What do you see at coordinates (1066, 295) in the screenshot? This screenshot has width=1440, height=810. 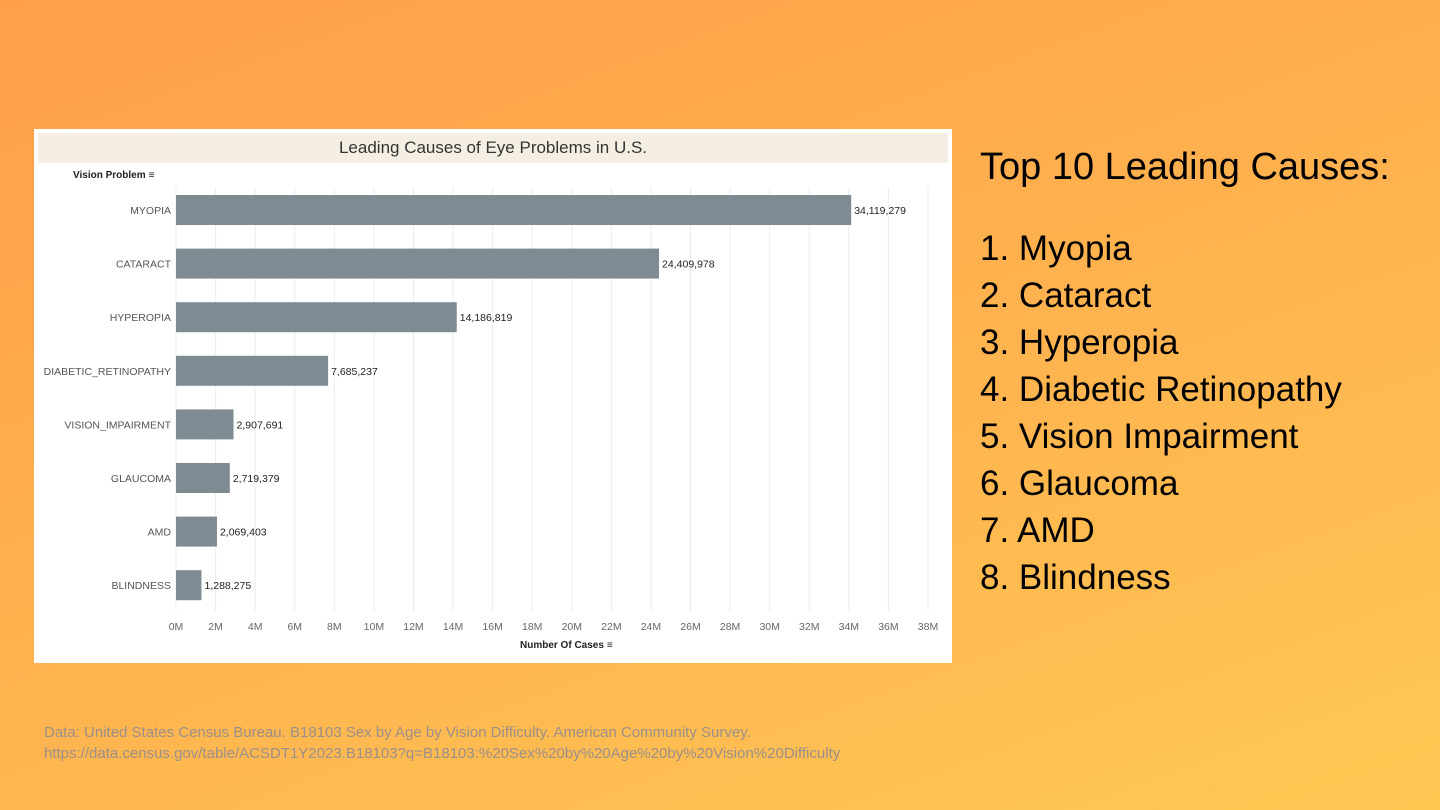 I see `cause-list-item: 2. Cataract` at bounding box center [1066, 295].